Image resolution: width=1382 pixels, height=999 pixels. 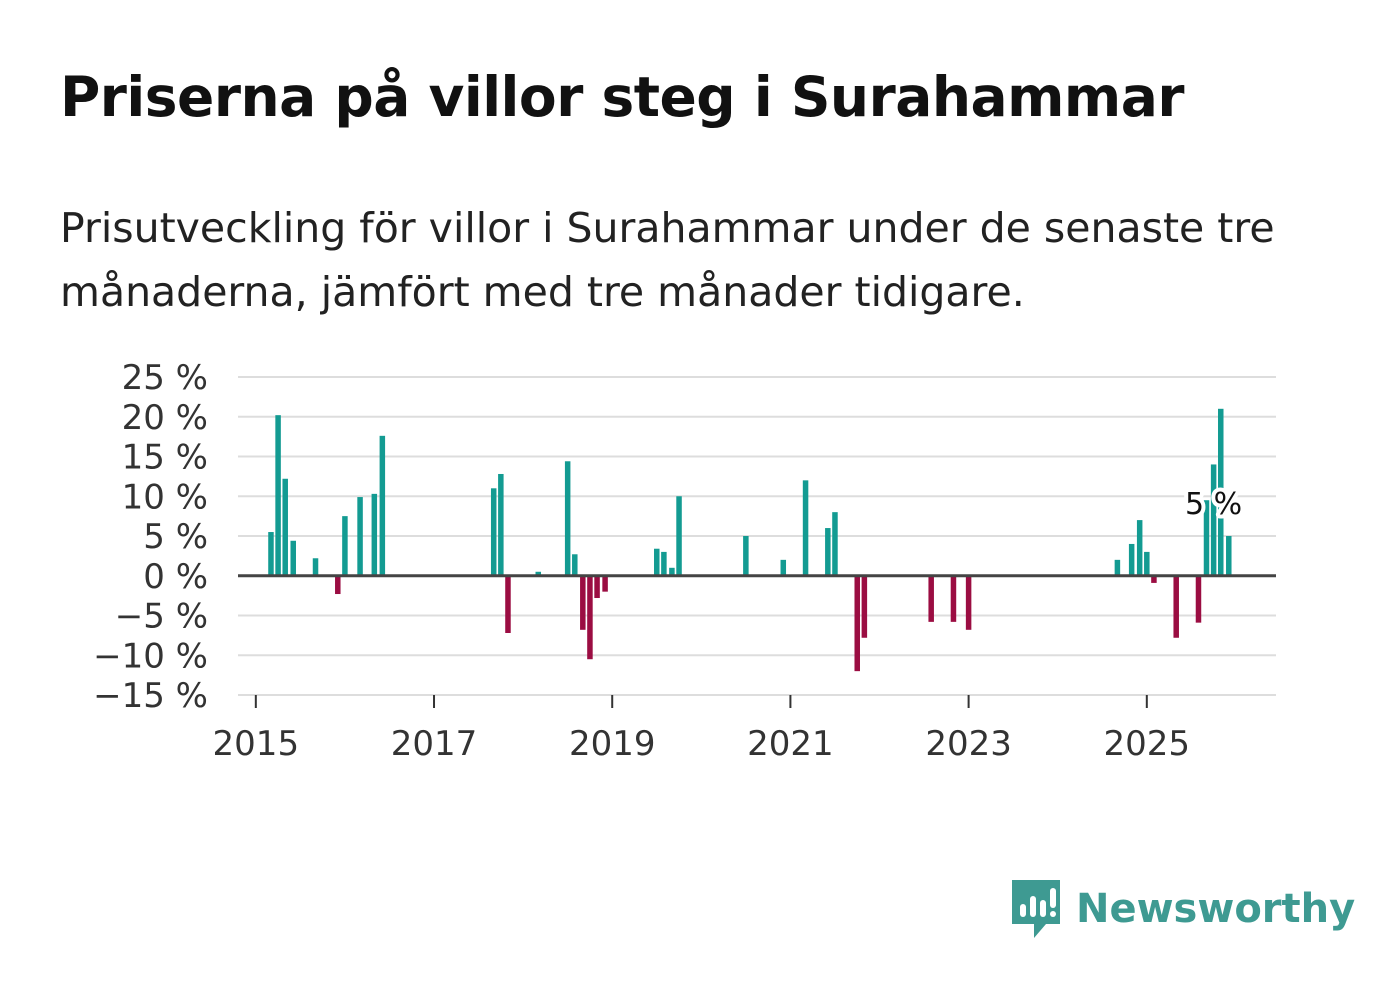 I want to click on chart-title: Priserna på villor steg i Surahammar, so click(x=622, y=97).